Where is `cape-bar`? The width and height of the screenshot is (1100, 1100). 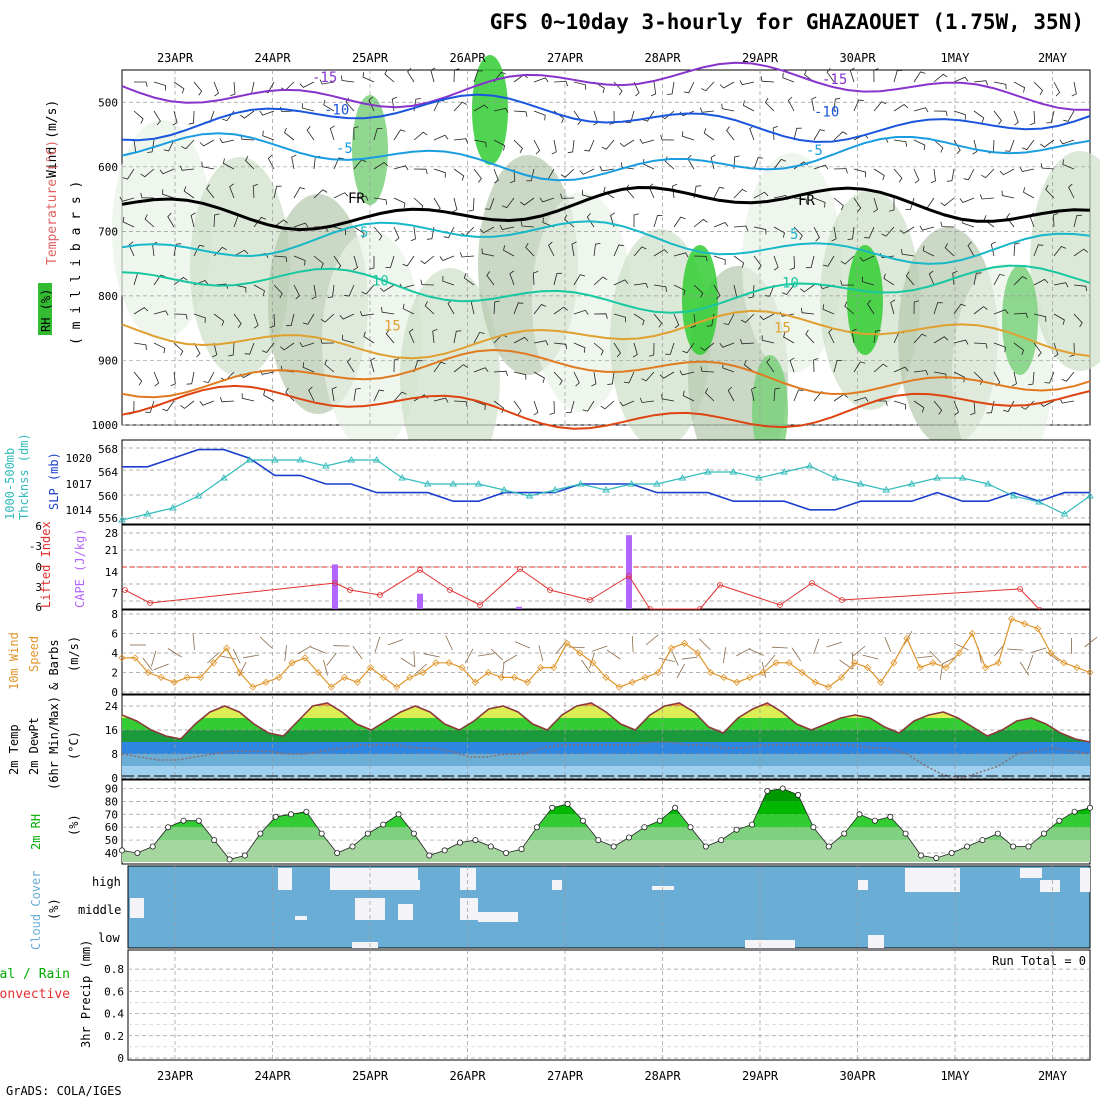 cape-bar is located at coordinates (629, 572).